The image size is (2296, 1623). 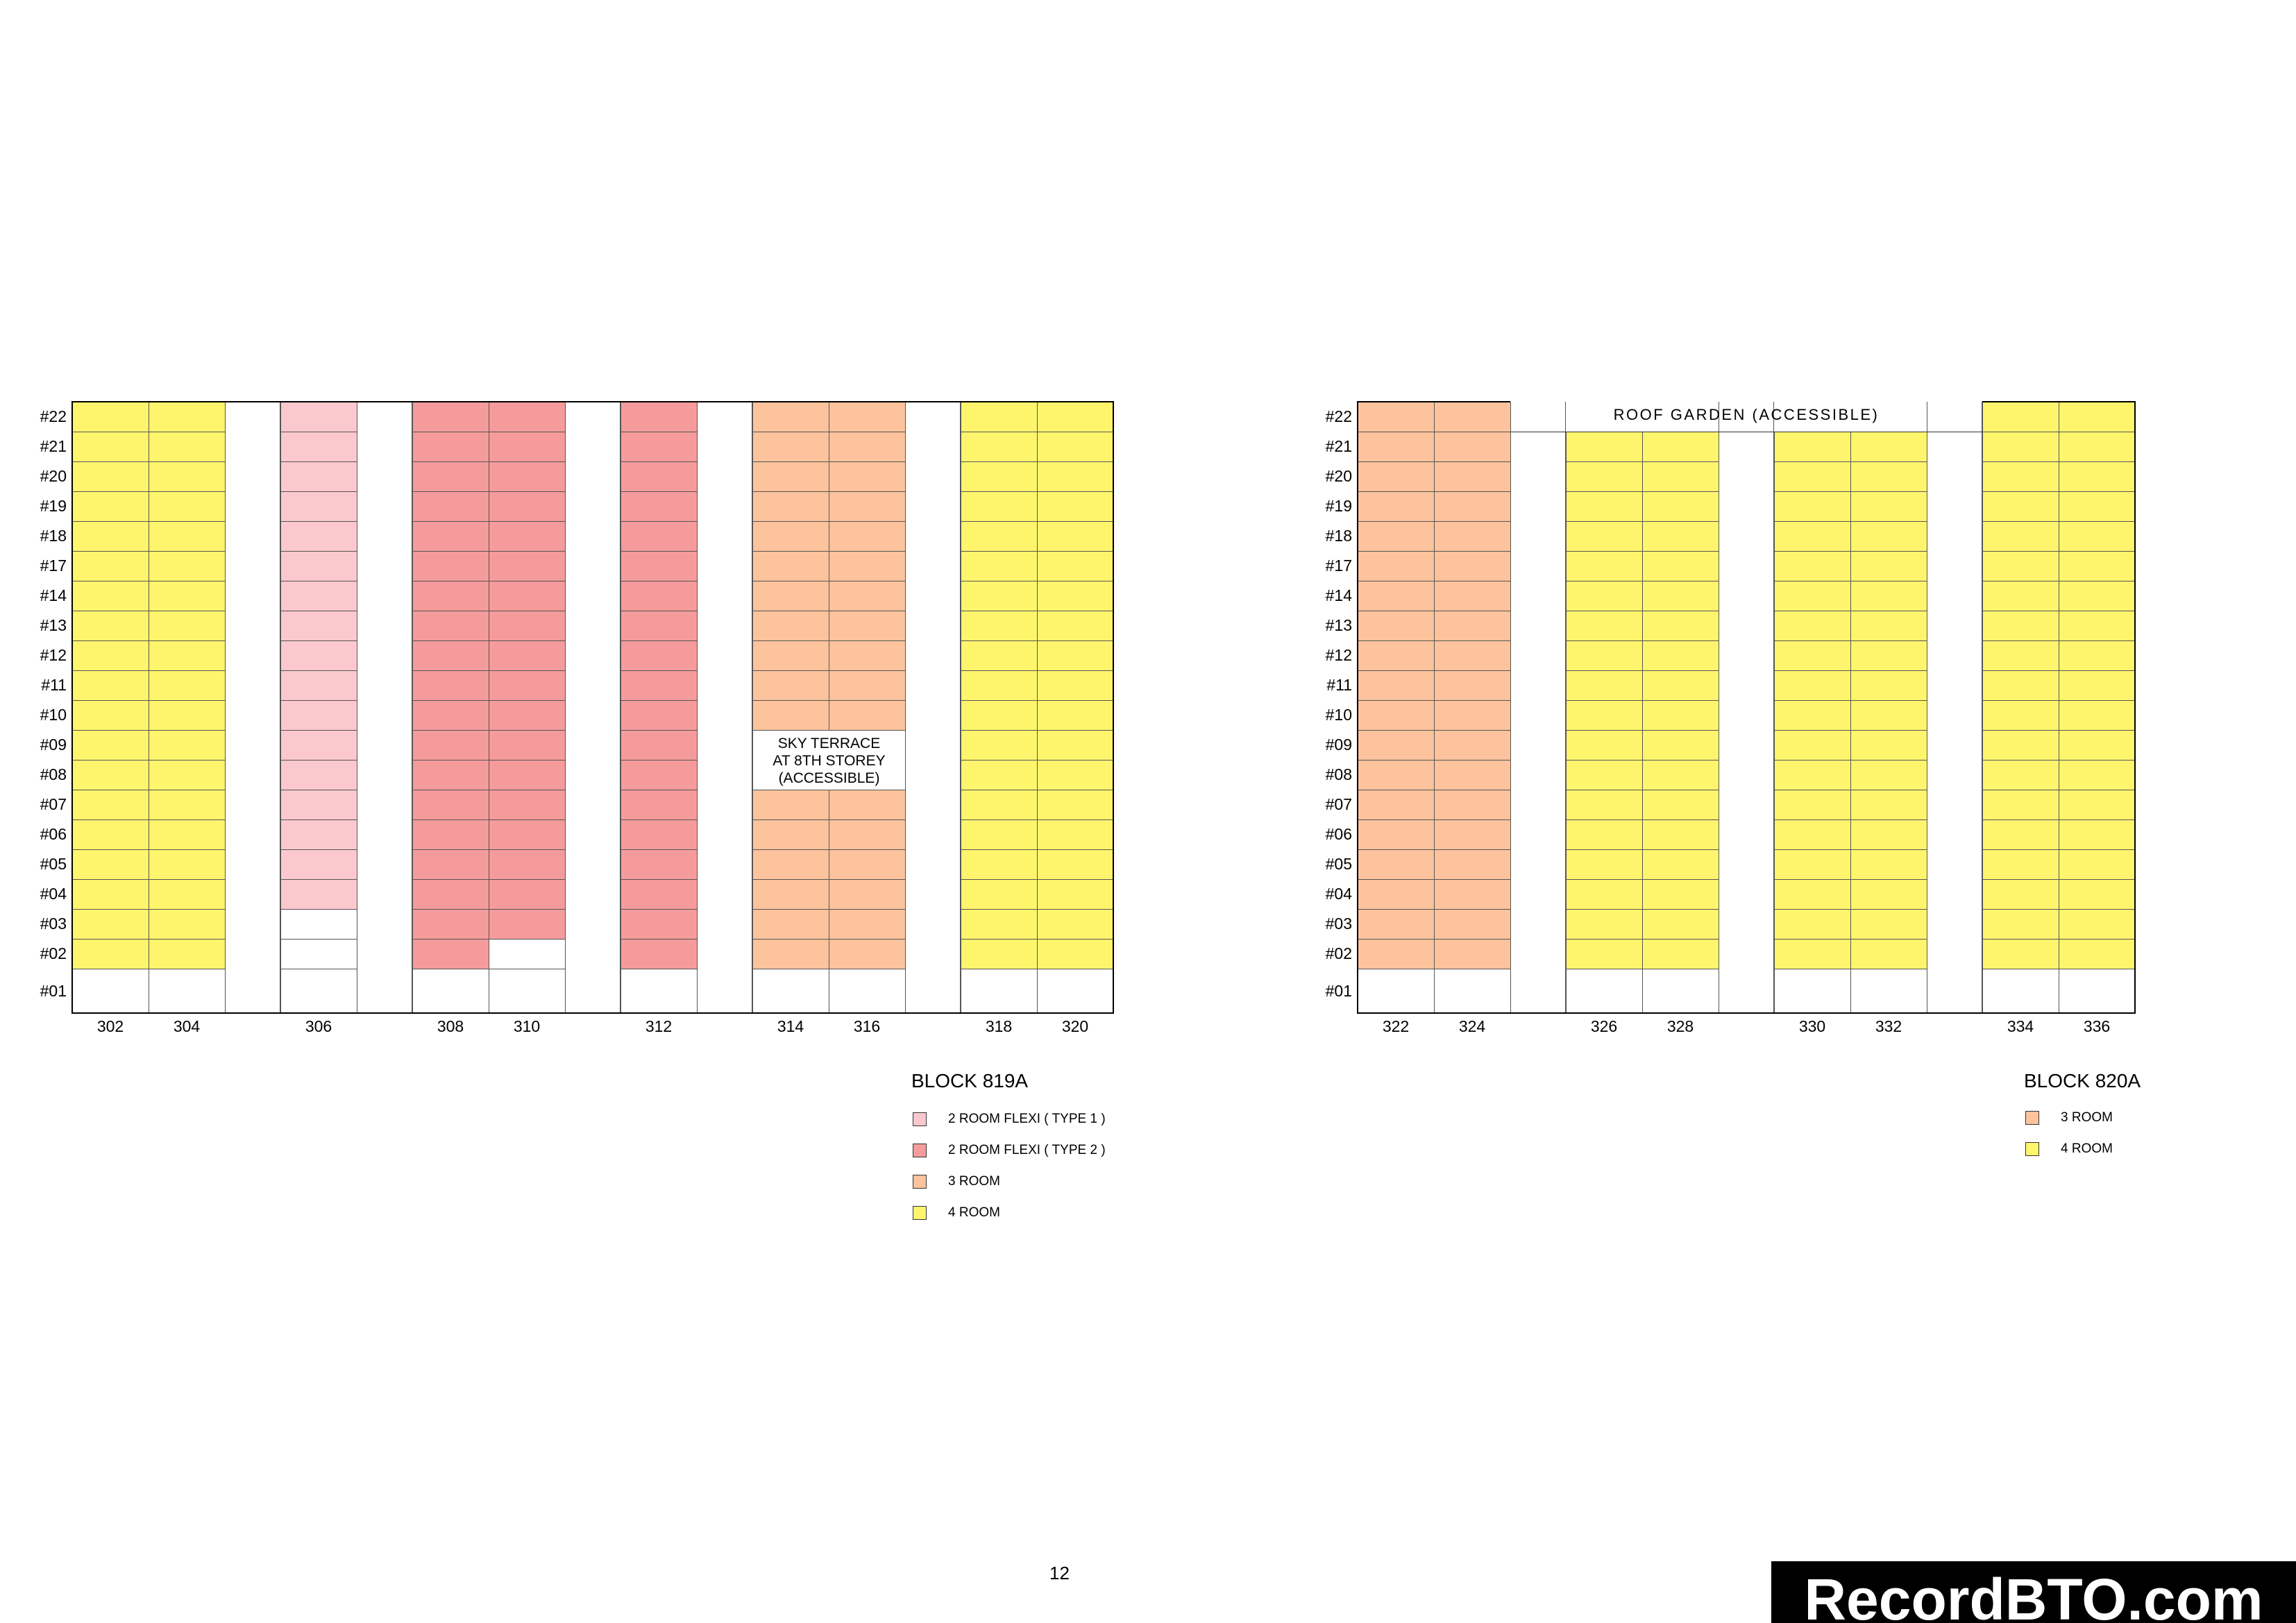 I want to click on unit-number-label: 316, so click(x=867, y=1026).